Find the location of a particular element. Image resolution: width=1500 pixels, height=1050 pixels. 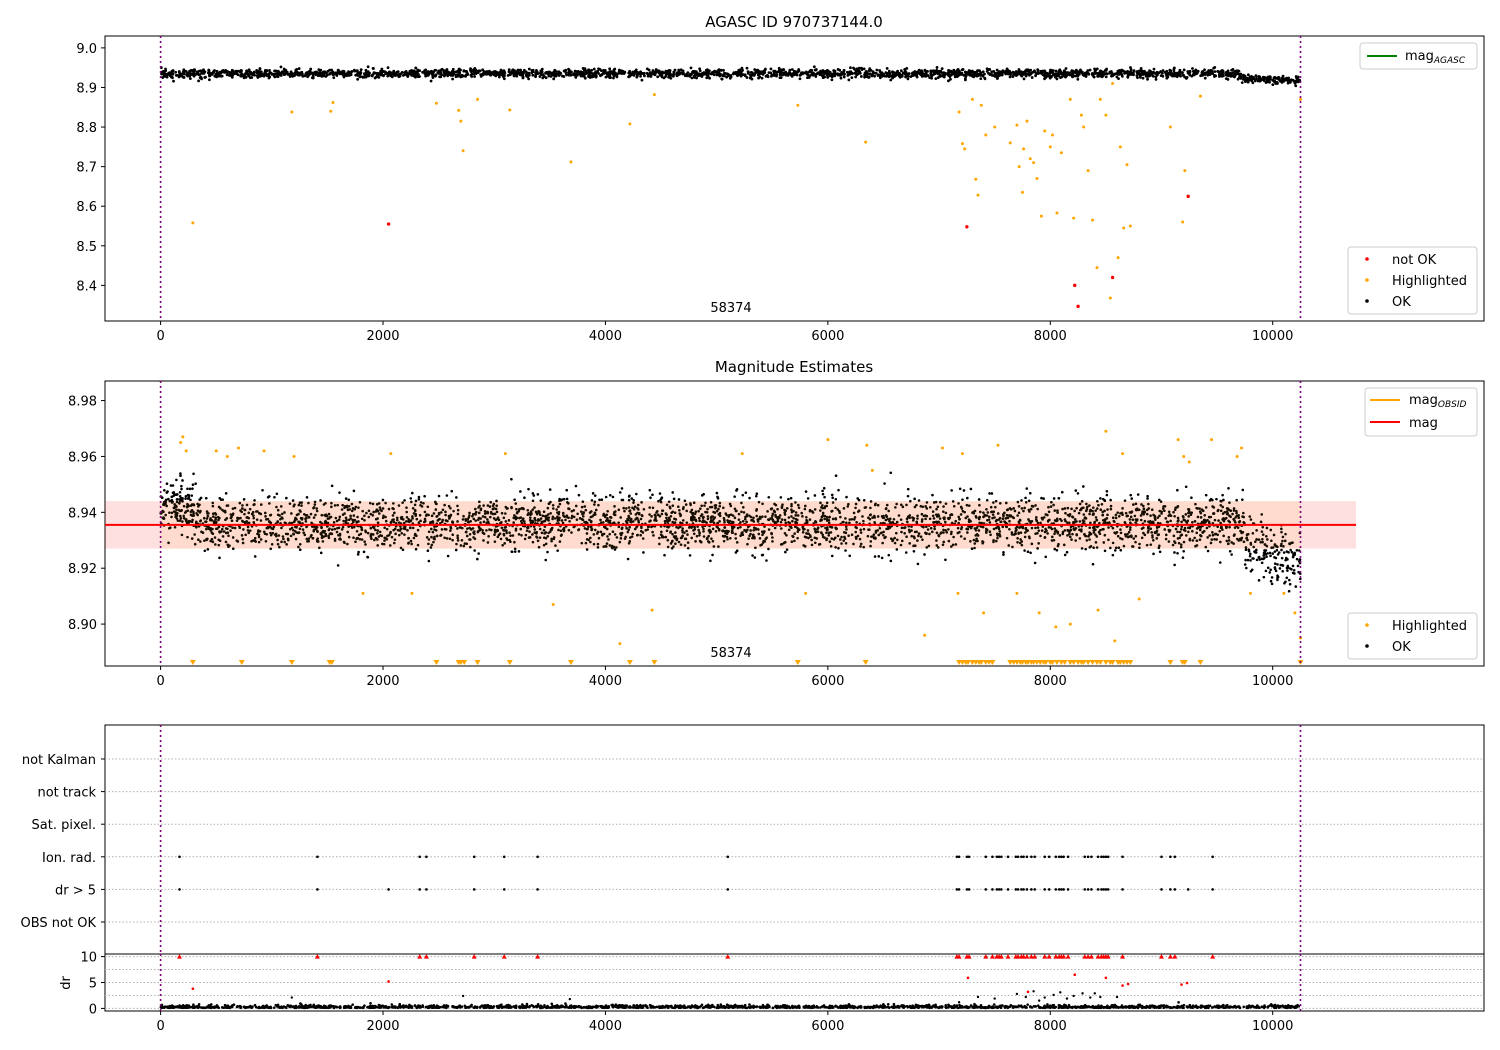

legend-label: OK is located at coordinates (1401, 302).